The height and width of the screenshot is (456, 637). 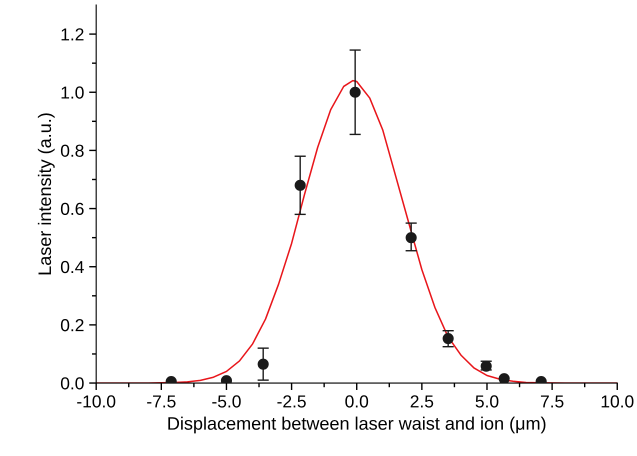 I want to click on x-tick-label: -5.0, so click(x=226, y=401).